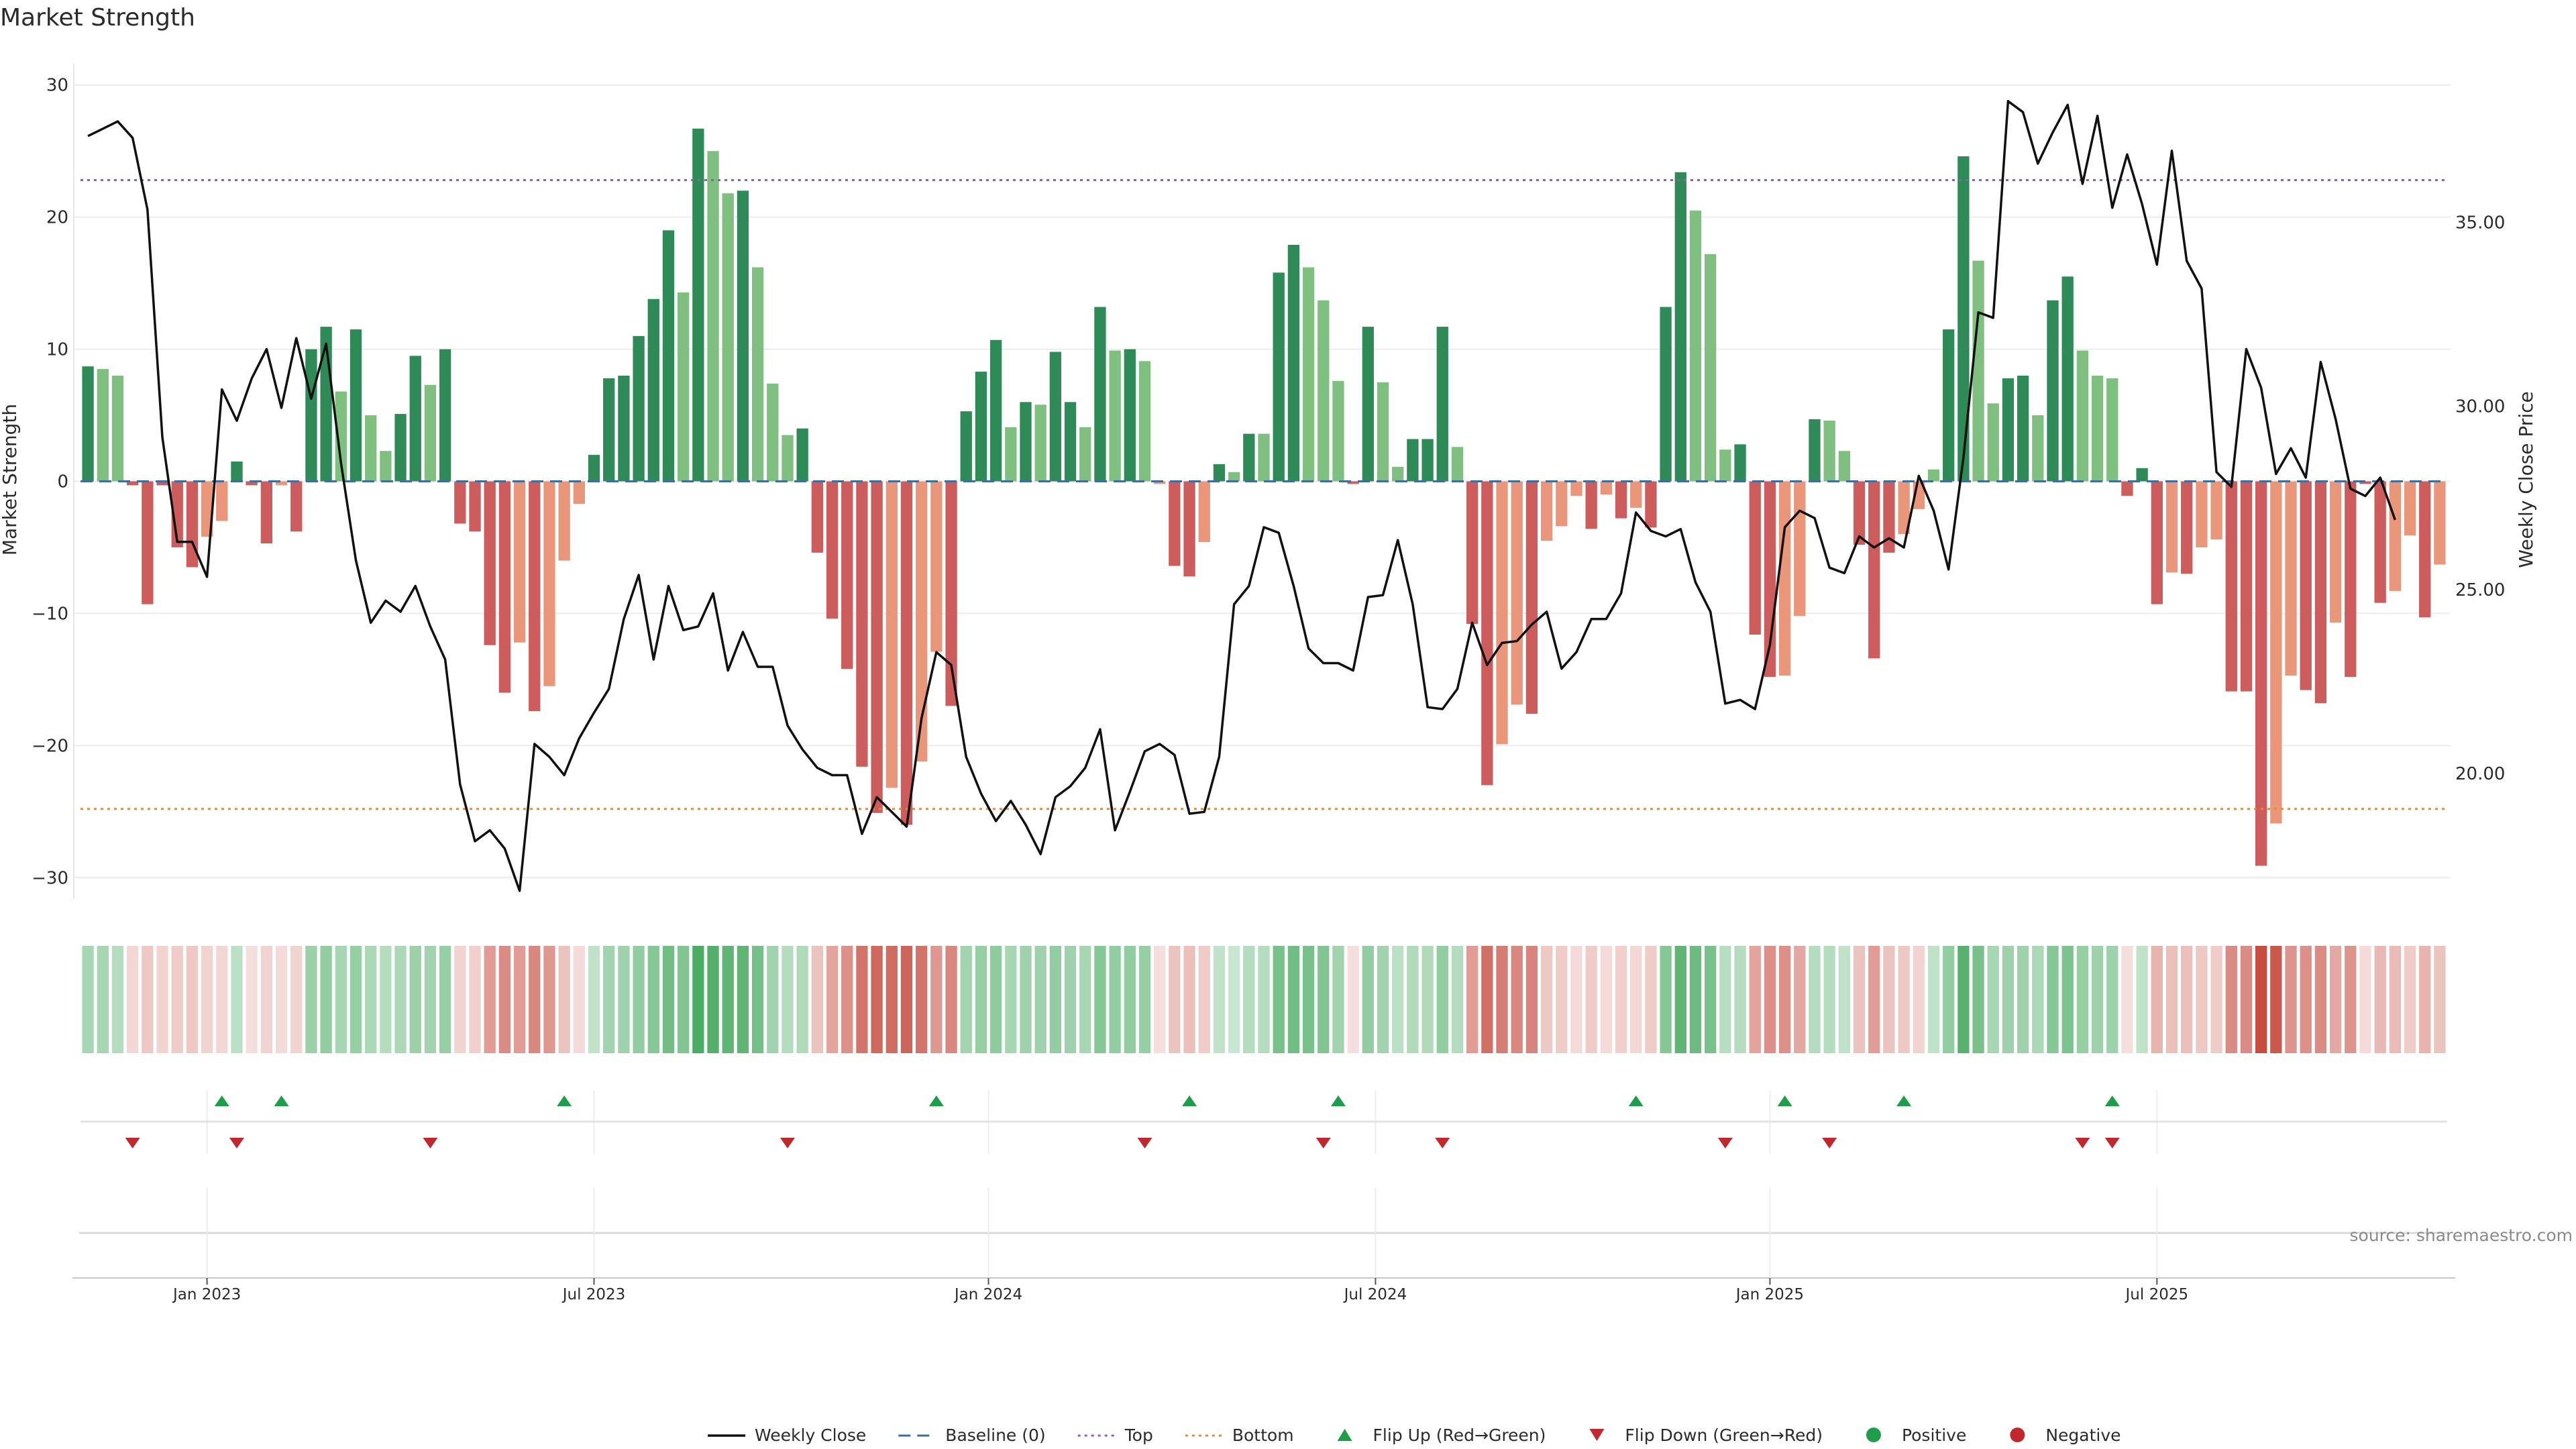  What do you see at coordinates (1459, 1435) in the screenshot?
I see `legend-label: Flip Up (Red→Green)` at bounding box center [1459, 1435].